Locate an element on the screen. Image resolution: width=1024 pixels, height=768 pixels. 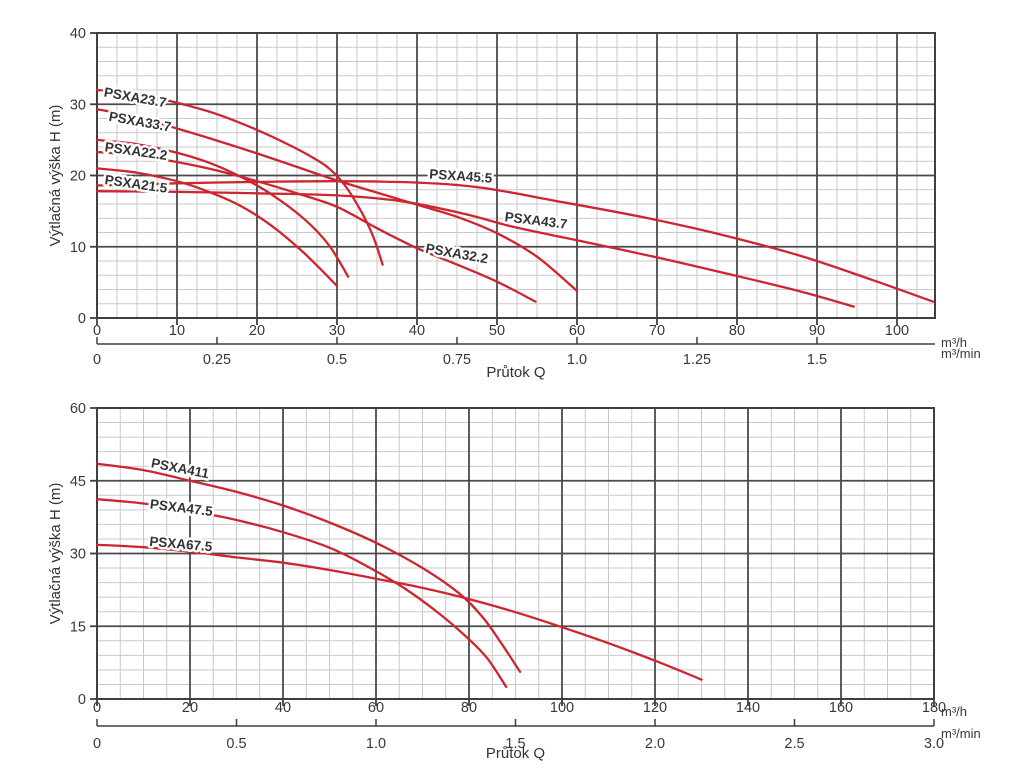
curve-PSXA43.7 is located at coordinates (475, 249).